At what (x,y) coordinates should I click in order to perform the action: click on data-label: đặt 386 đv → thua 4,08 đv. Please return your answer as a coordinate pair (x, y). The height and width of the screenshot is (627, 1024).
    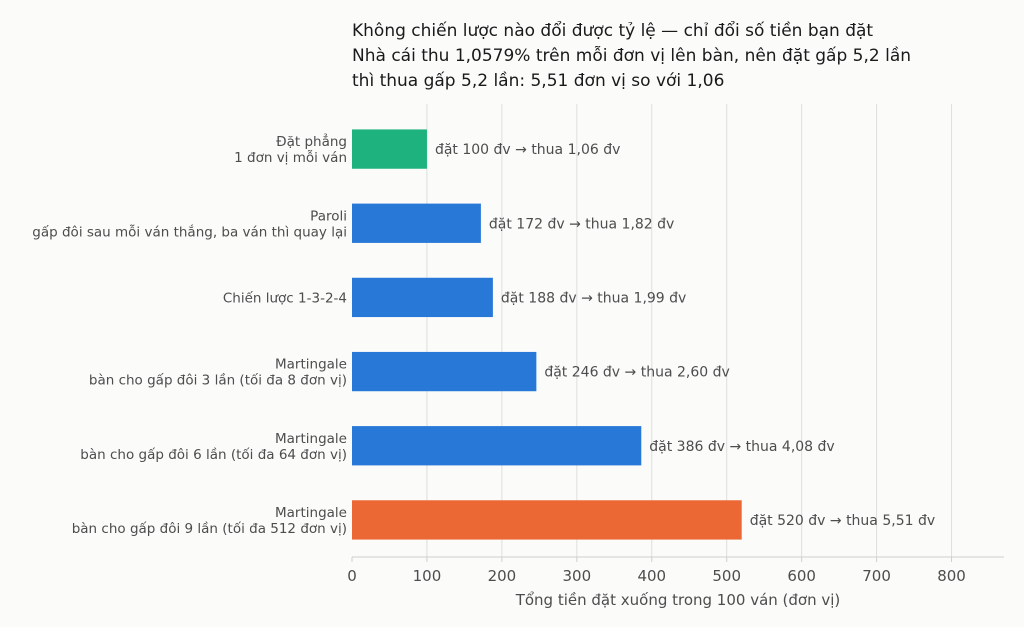
    Looking at the image, I should click on (741, 447).